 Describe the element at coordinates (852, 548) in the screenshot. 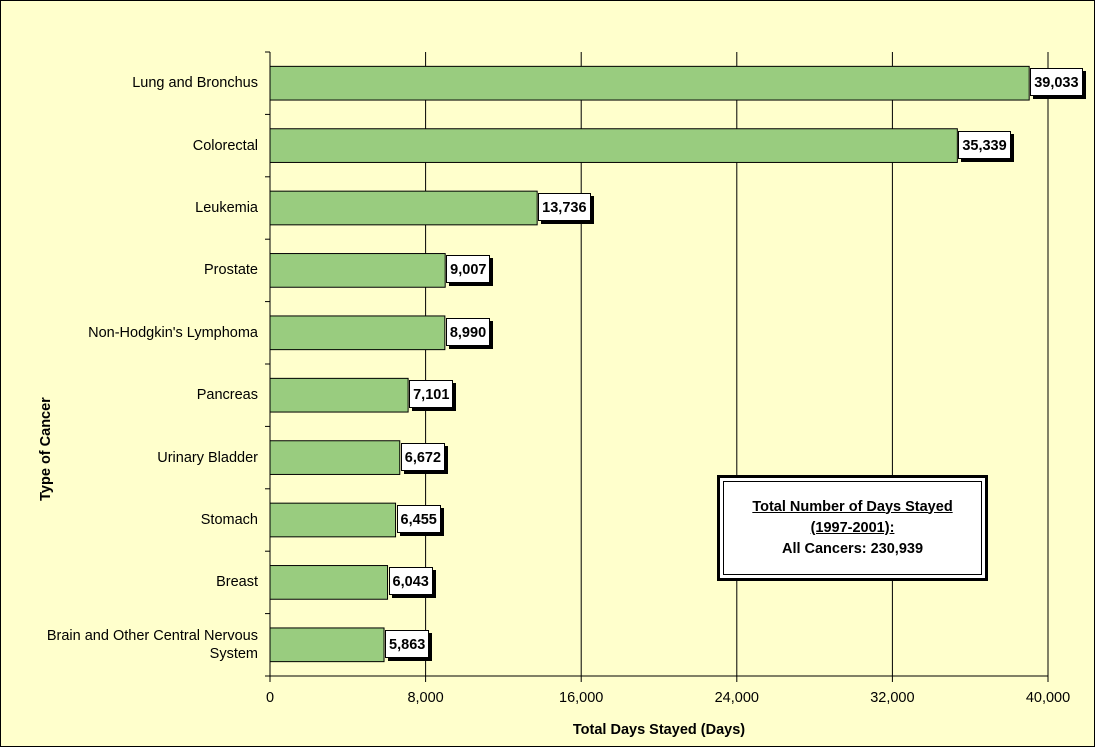

I see `annotation-line-3: All Cancers: 230,939` at that location.